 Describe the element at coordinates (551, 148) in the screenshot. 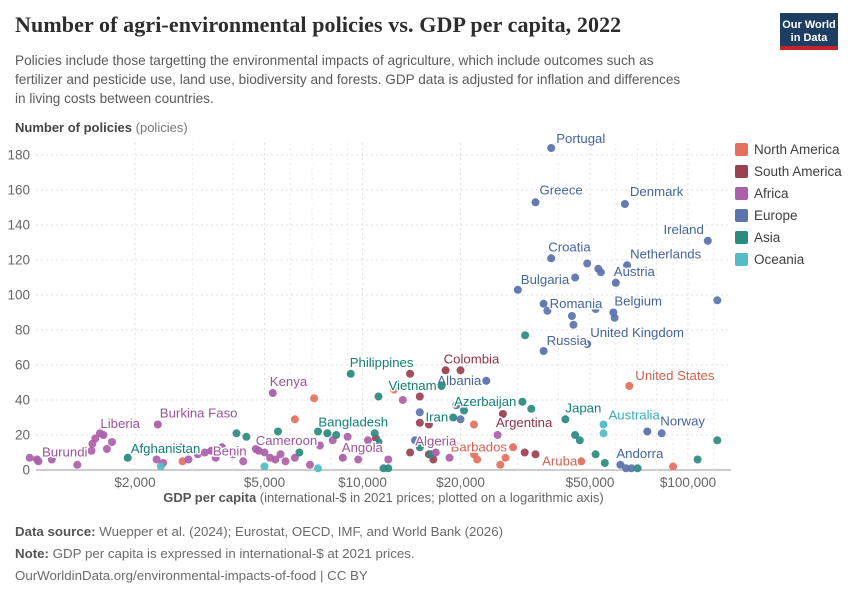

I see `data-point-portugal` at that location.